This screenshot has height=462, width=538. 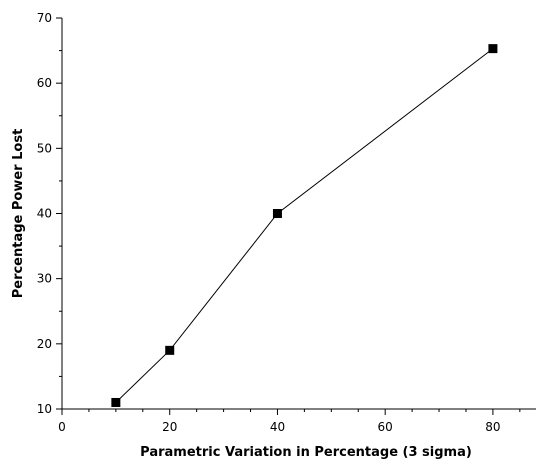 What do you see at coordinates (169, 427) in the screenshot?
I see `x-tick-label: 20` at bounding box center [169, 427].